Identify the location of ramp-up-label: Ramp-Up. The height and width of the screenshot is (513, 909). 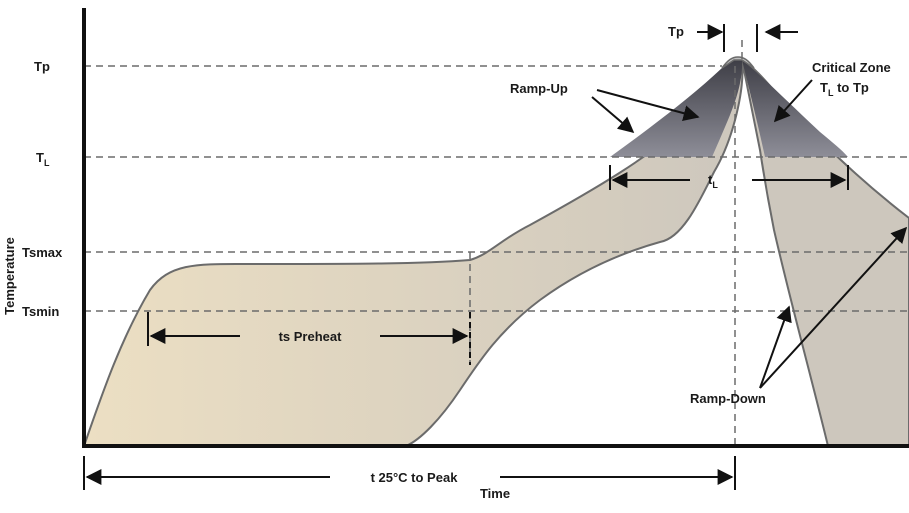
(539, 88).